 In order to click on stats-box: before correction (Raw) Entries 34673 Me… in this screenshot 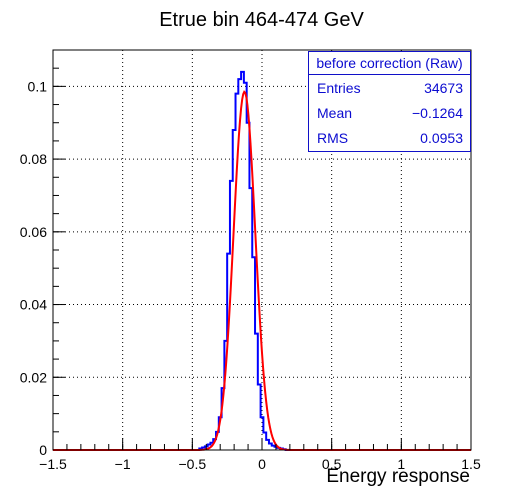, I will do `click(389, 101)`.